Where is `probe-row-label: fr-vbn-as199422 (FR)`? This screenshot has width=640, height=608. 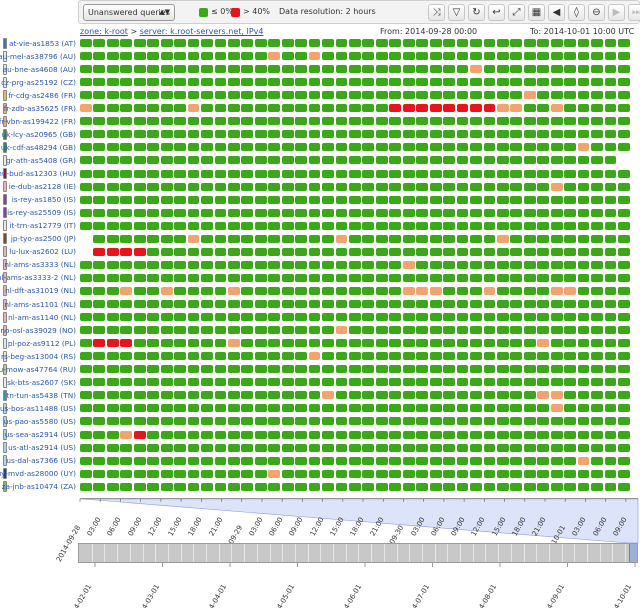
probe-row-label: fr-vbn-as199422 (FR) is located at coordinates (39, 121).